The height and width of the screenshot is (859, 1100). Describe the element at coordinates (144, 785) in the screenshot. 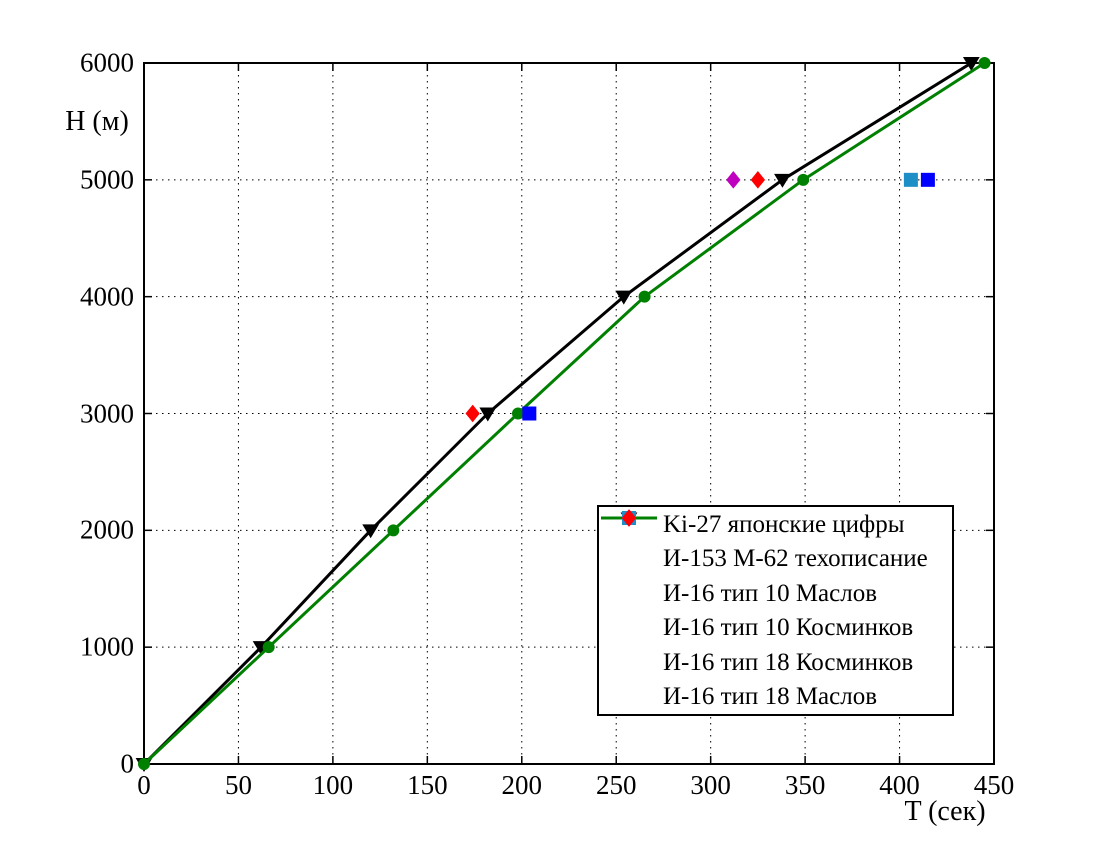

I see `x-tick-label-0: 0` at that location.